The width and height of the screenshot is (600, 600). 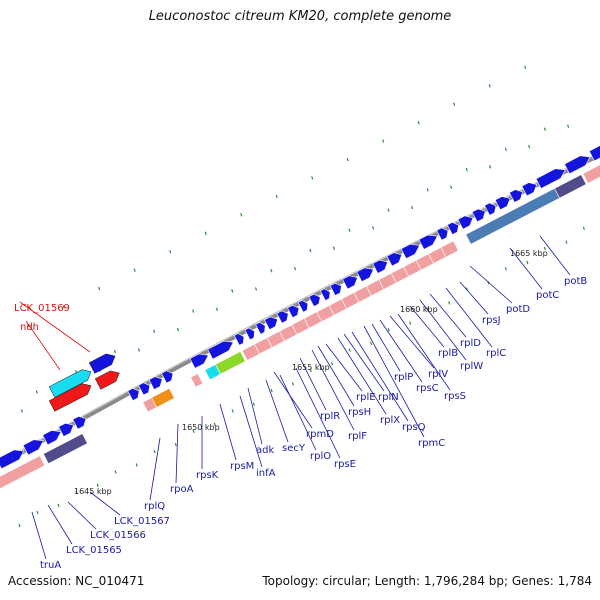 What do you see at coordinates (345, 464) in the screenshot?
I see `gene-label: rpsE` at bounding box center [345, 464].